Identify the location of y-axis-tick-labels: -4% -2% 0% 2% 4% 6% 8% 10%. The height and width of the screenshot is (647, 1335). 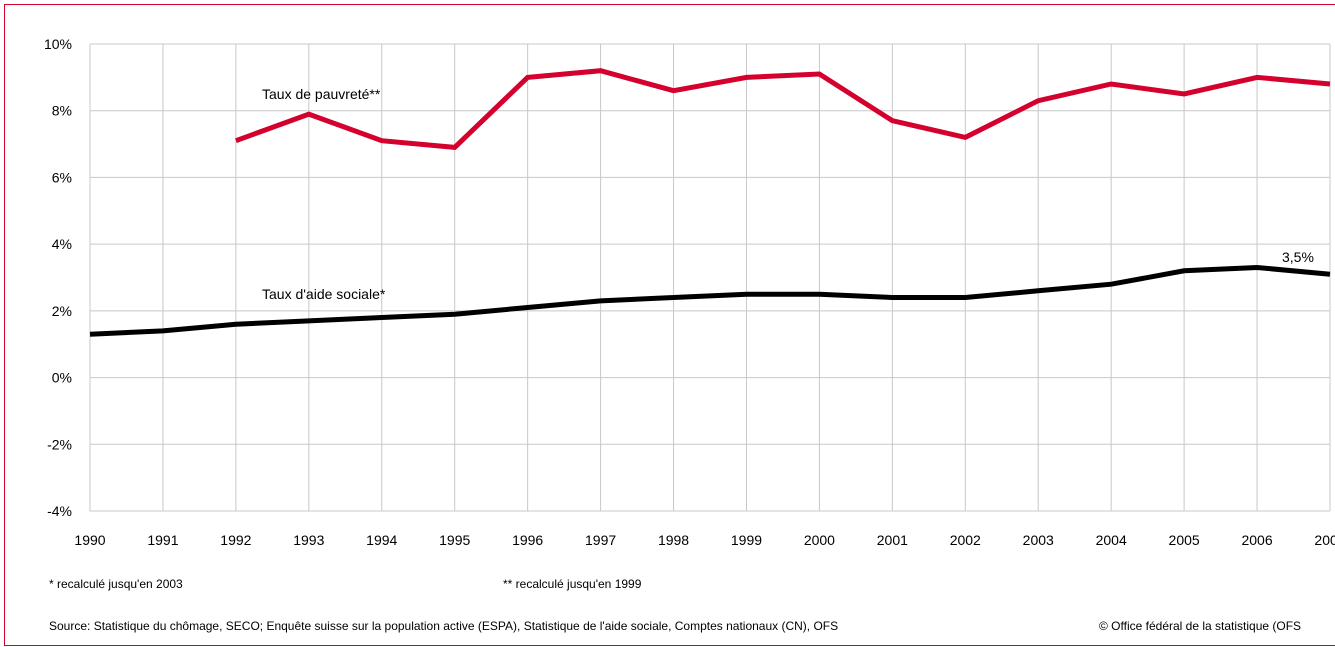
(58, 277).